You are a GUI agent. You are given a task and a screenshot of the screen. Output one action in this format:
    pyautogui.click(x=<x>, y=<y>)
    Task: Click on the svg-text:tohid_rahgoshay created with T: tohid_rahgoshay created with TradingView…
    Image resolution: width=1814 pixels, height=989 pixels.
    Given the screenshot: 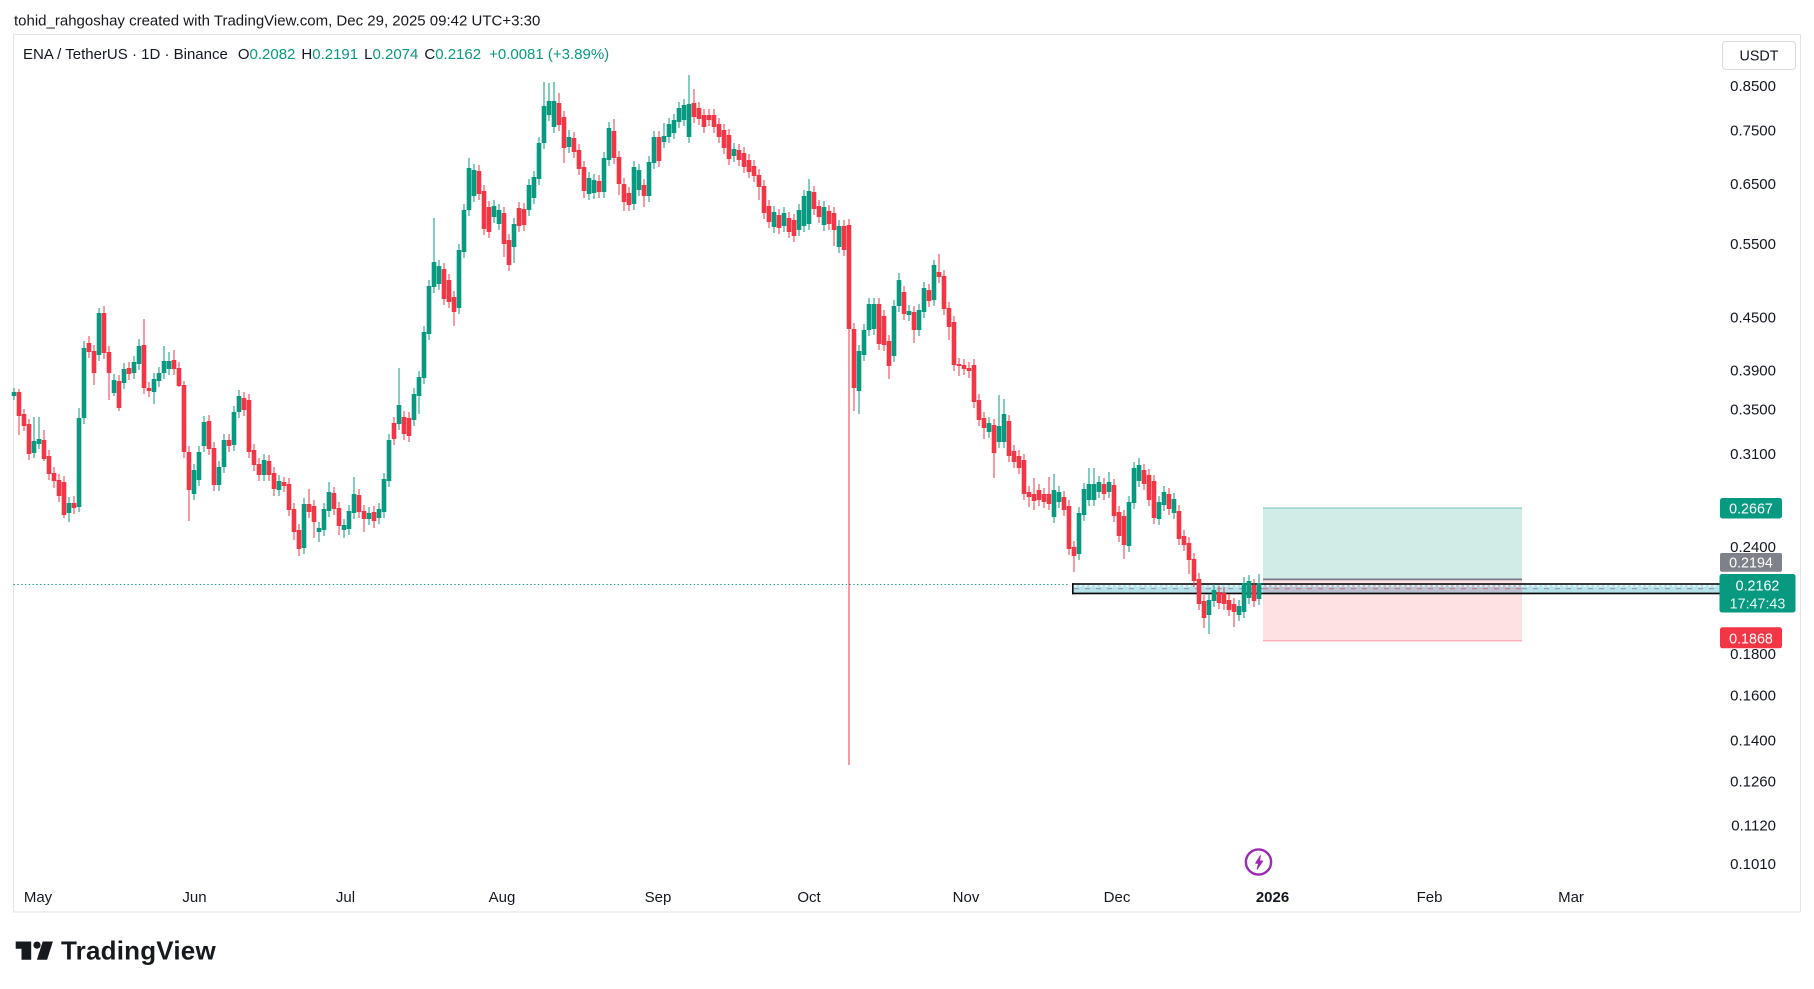 What is the action you would take?
    pyautogui.click(x=277, y=21)
    